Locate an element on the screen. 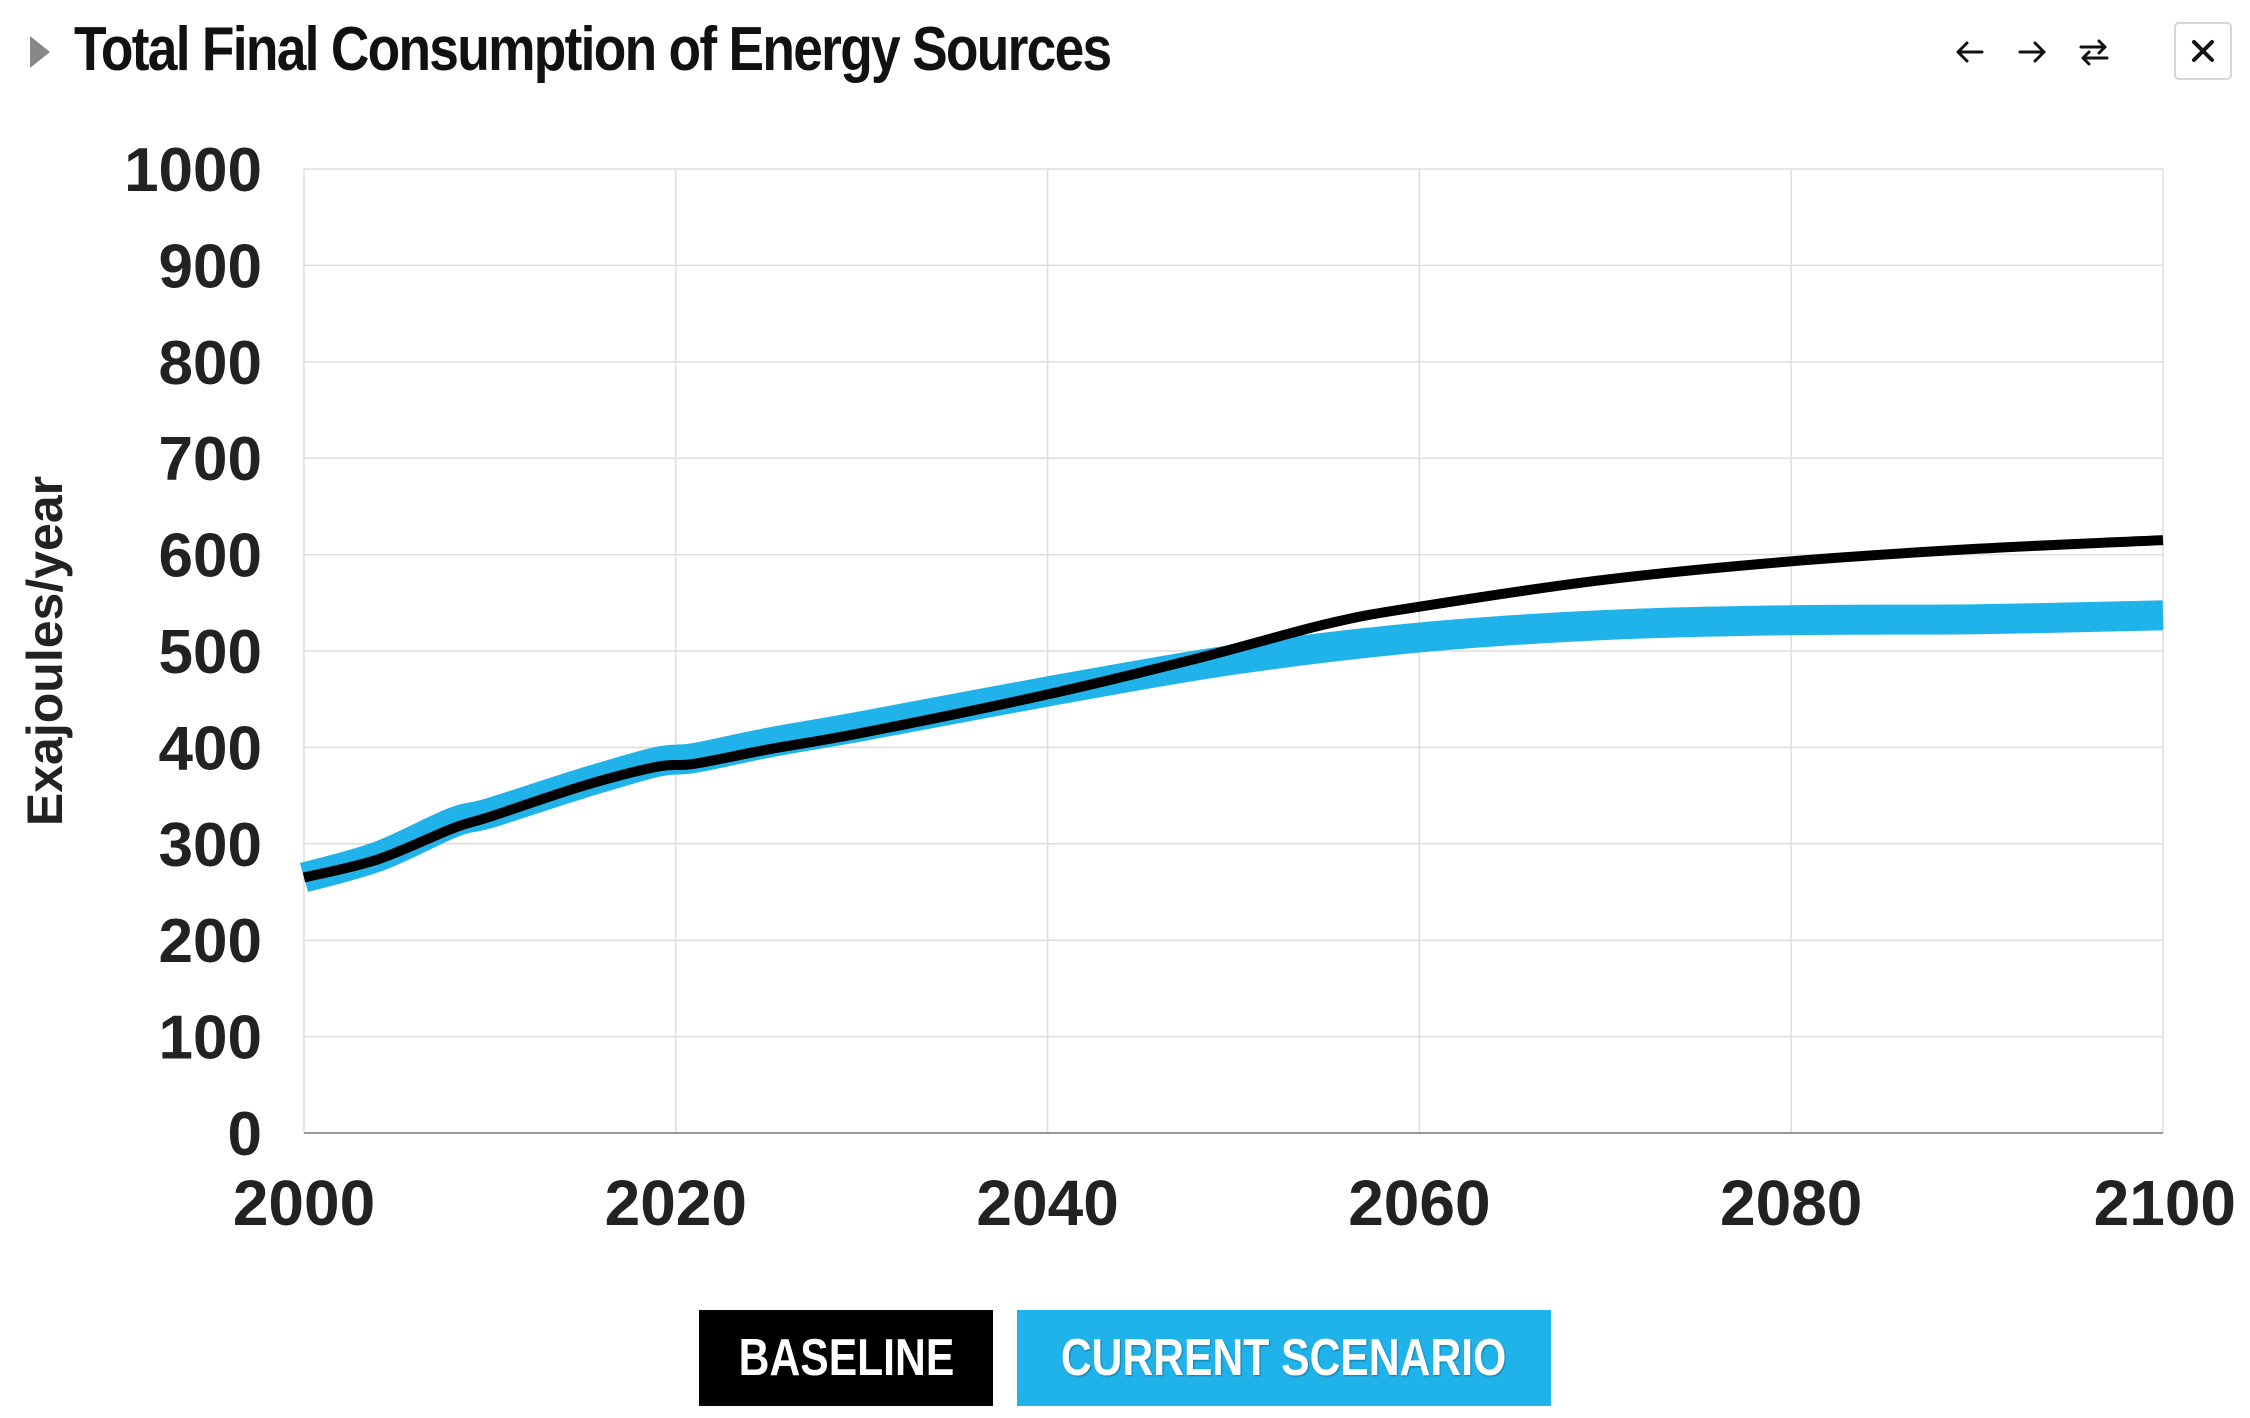  x-tick-label: 2100 is located at coordinates (2165, 1203).